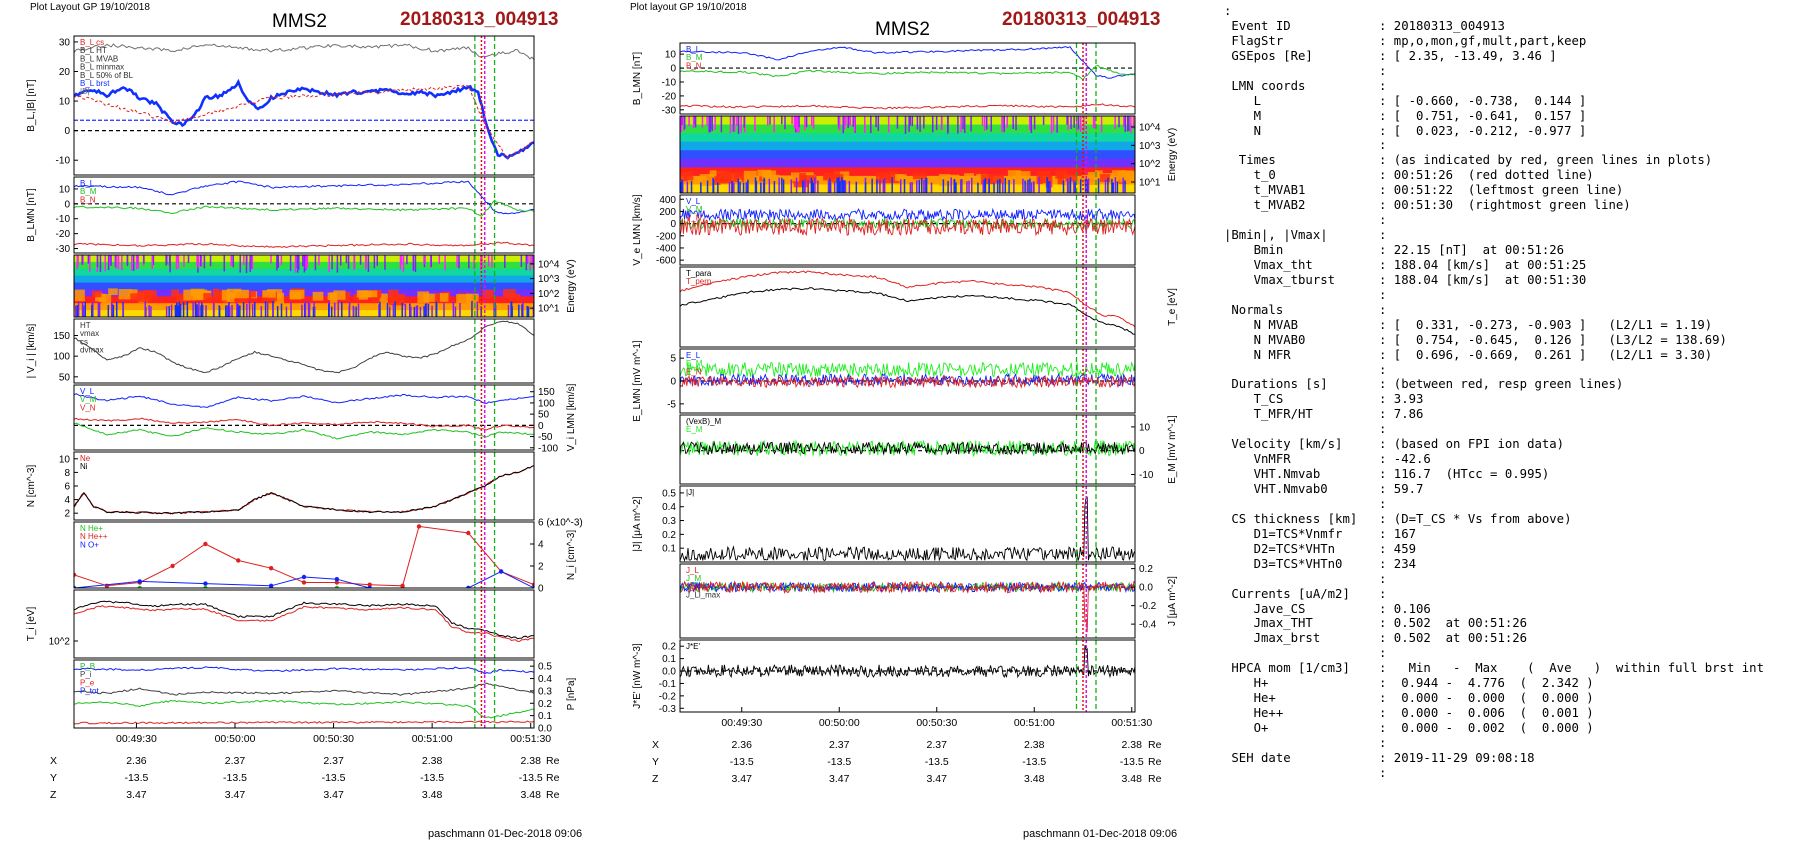 This screenshot has height=841, width=1804. What do you see at coordinates (1254, 309) in the screenshot?
I see `info-key: Normals` at bounding box center [1254, 309].